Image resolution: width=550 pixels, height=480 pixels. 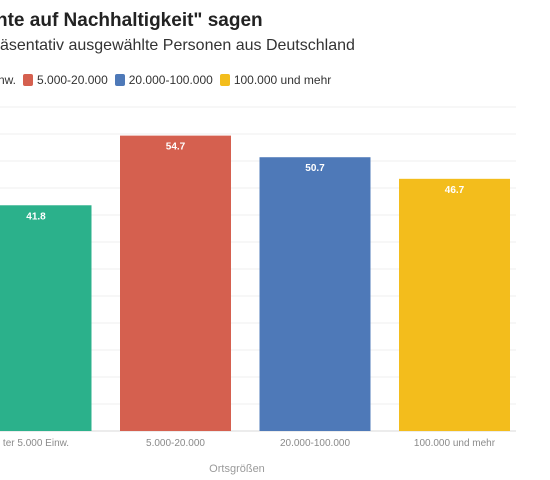 I want to click on legend-label-0: nw., so click(x=8, y=80).